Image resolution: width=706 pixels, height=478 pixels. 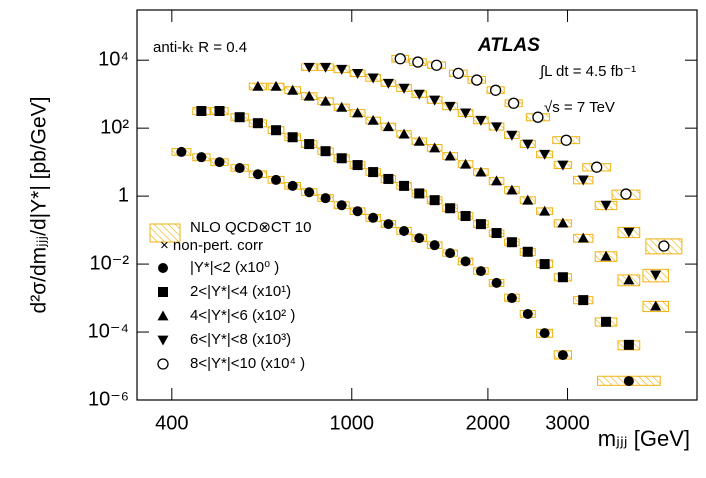 What do you see at coordinates (113, 59) in the screenshot?
I see `y-tick-label: 10⁴` at bounding box center [113, 59].